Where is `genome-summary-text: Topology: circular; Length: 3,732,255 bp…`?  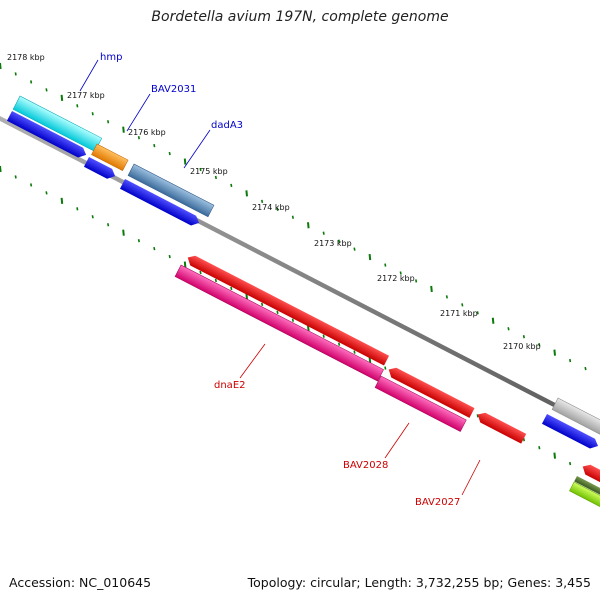
genome-summary-text: Topology: circular; Length: 3,732,255 bp… is located at coordinates (419, 582).